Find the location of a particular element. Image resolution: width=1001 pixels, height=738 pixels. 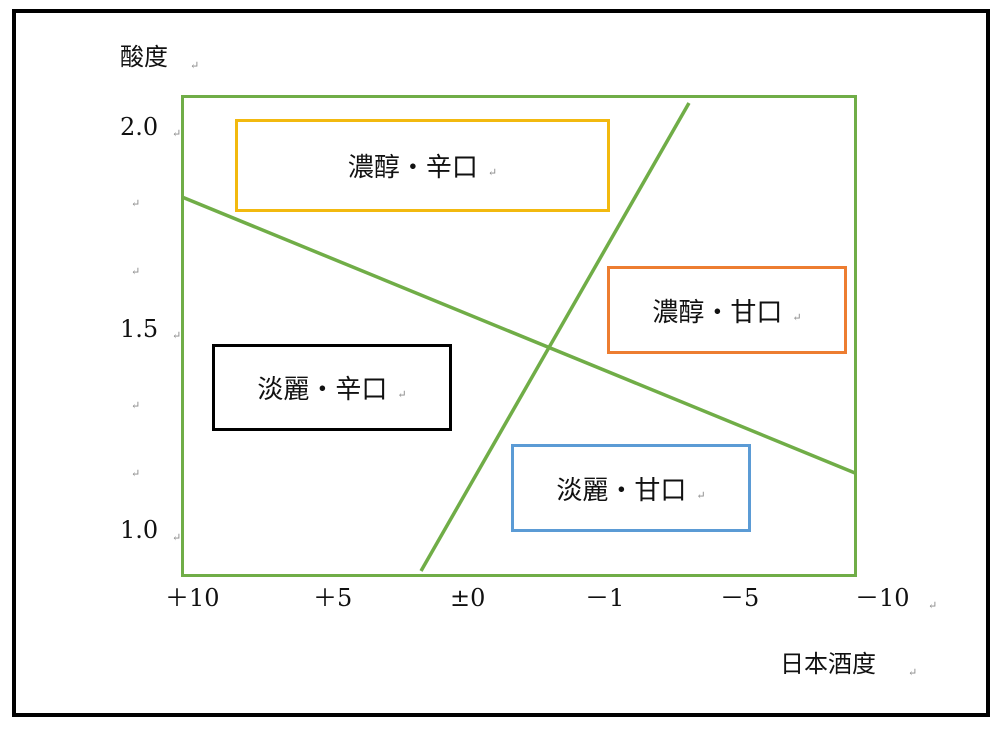

x-tick-label: －1 is located at coordinates (605, 598).